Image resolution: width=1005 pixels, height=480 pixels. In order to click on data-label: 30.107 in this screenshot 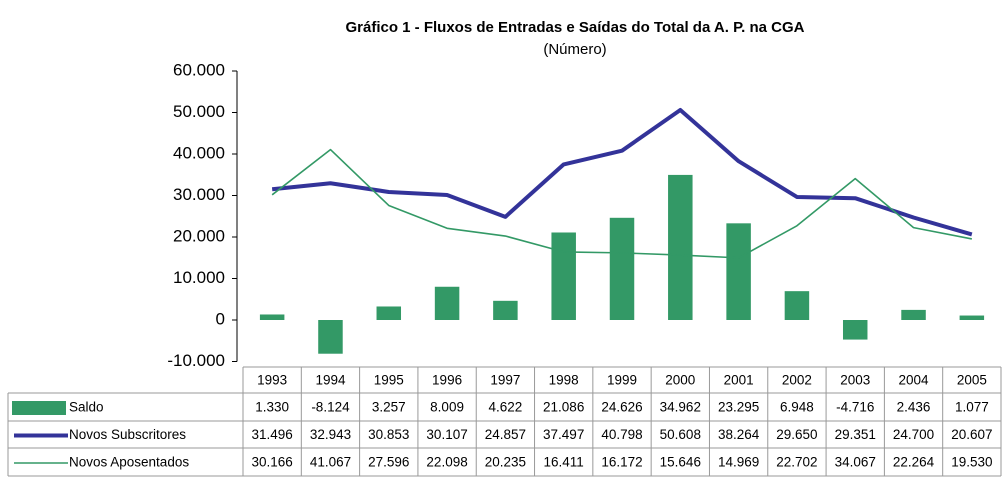, I will do `click(446, 434)`.